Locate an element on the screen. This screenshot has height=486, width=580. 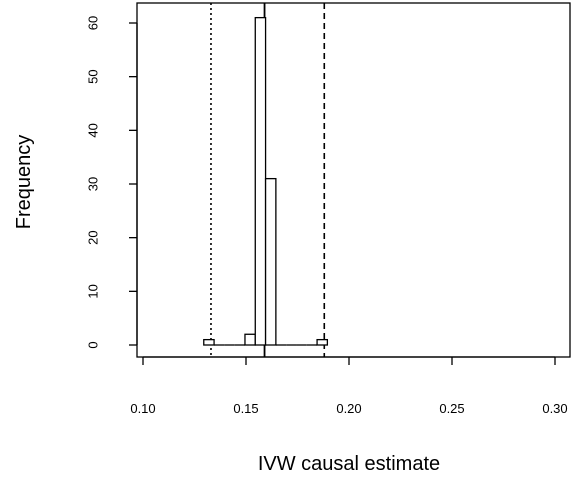
x-tick-label-4: 0.30 is located at coordinates (554, 408).